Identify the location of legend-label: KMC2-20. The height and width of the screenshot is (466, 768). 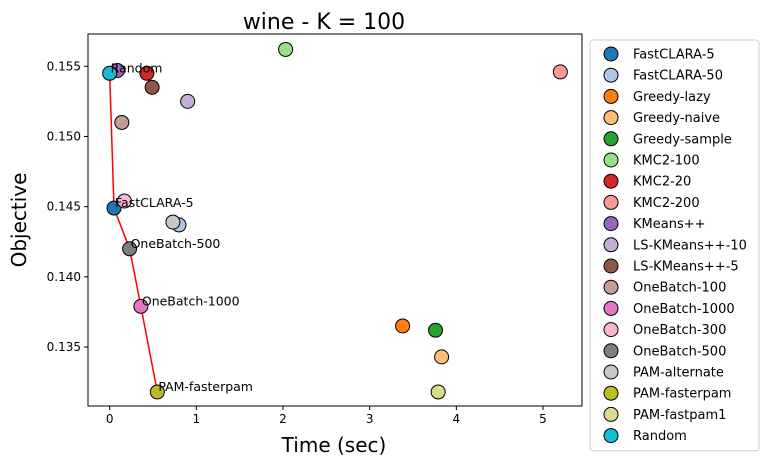
(662, 182).